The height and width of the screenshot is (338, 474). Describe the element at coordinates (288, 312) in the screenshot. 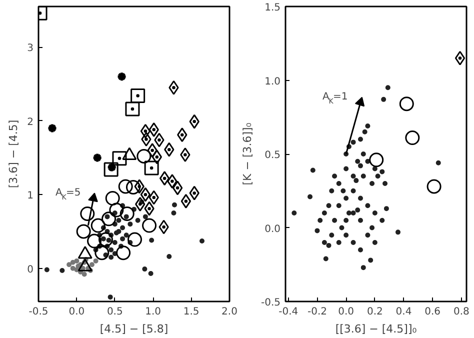

I see `x-tick-label: -0.4` at that location.